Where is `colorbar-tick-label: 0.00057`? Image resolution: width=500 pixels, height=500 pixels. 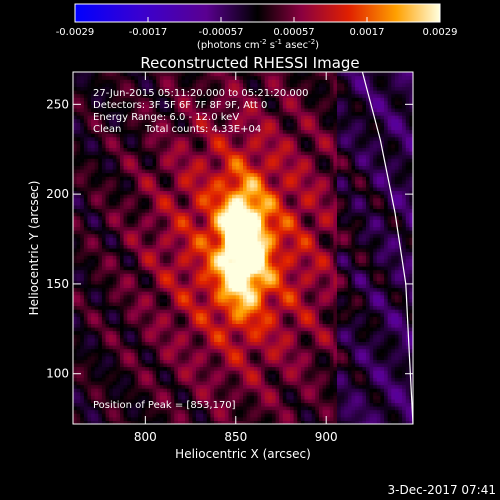
colorbar-tick-label: 0.00057 is located at coordinates (293, 32).